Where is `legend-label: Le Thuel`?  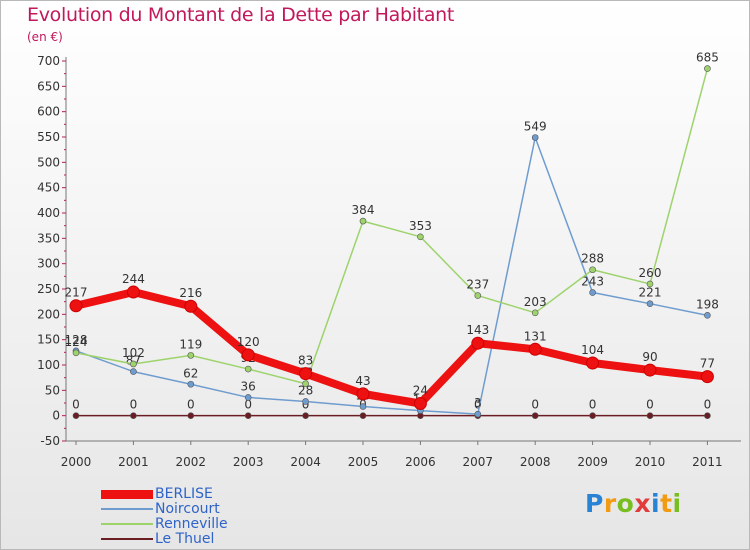 legend-label: Le Thuel is located at coordinates (185, 539).